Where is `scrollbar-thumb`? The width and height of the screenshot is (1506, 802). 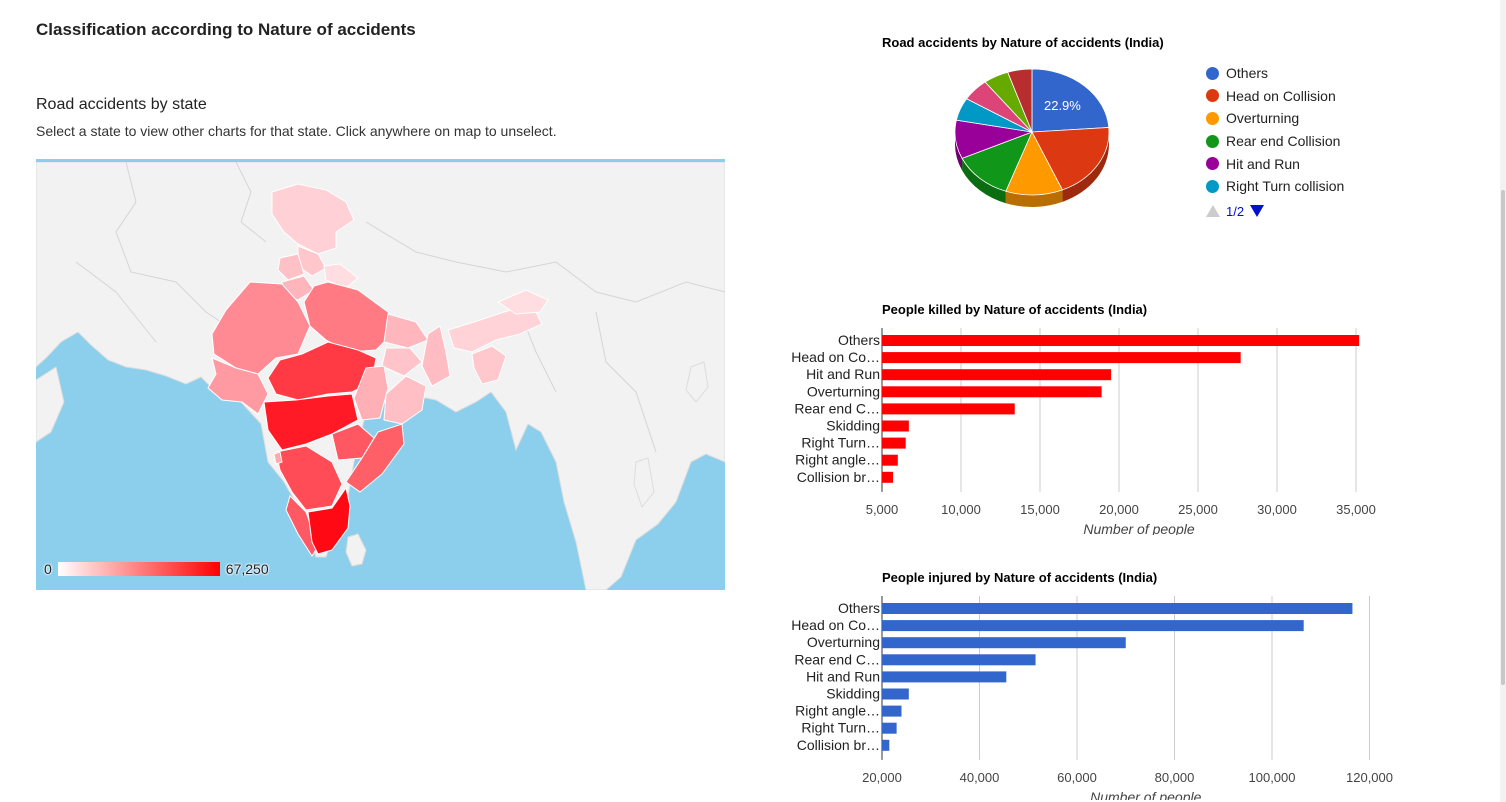 scrollbar-thumb is located at coordinates (1503, 437).